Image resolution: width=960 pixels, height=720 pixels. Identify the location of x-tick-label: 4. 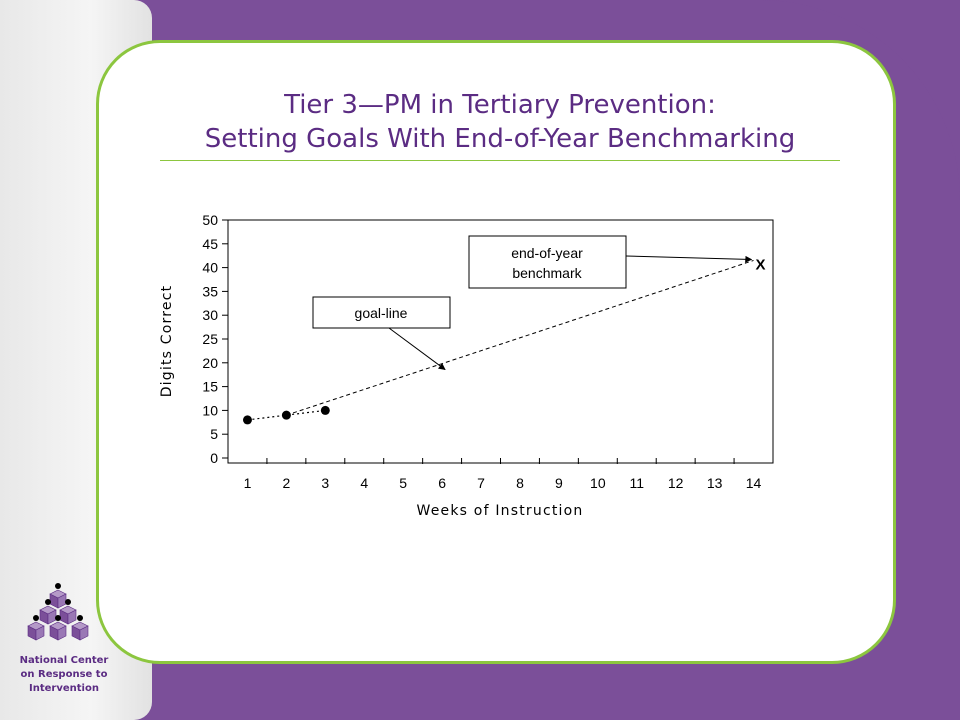
(364, 483).